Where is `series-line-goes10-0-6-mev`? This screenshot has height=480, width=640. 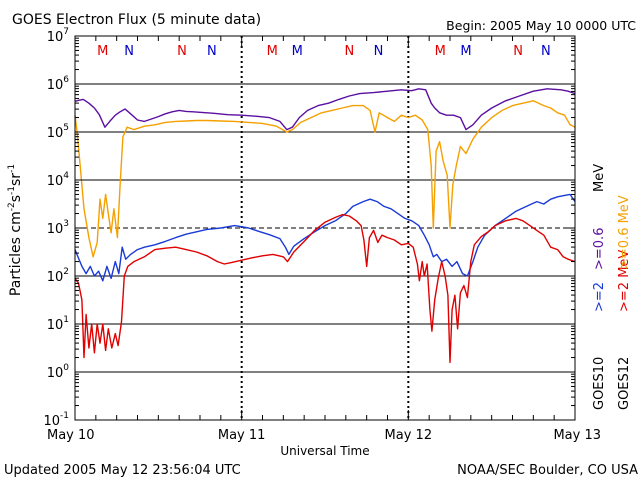 series-line-goes10-0-6-mev is located at coordinates (325, 109).